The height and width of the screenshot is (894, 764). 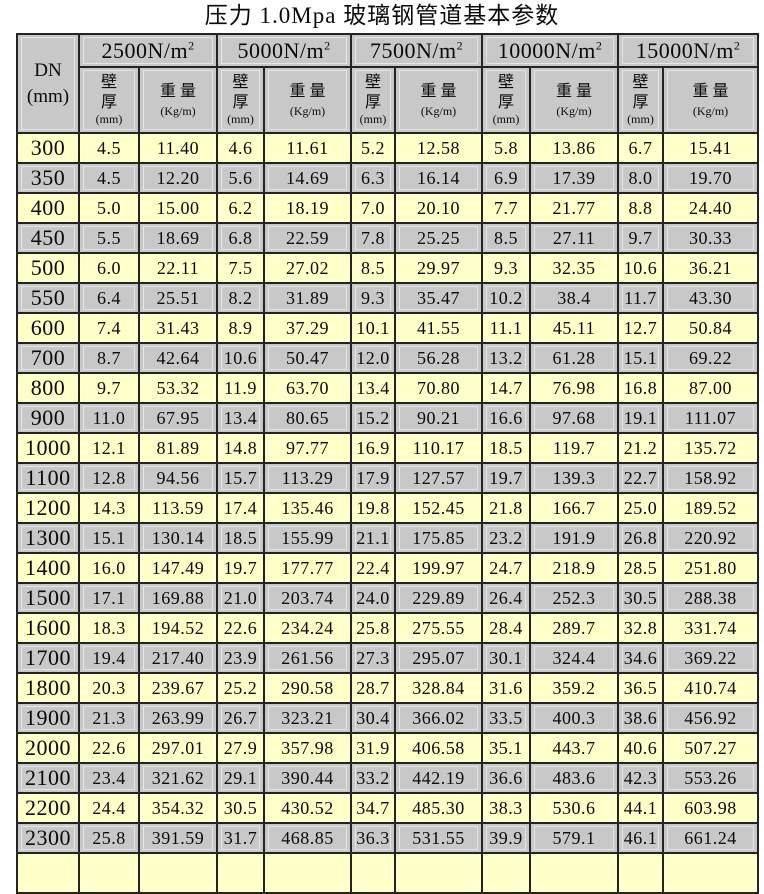 I want to click on value-cell: 11.1, so click(x=506, y=328).